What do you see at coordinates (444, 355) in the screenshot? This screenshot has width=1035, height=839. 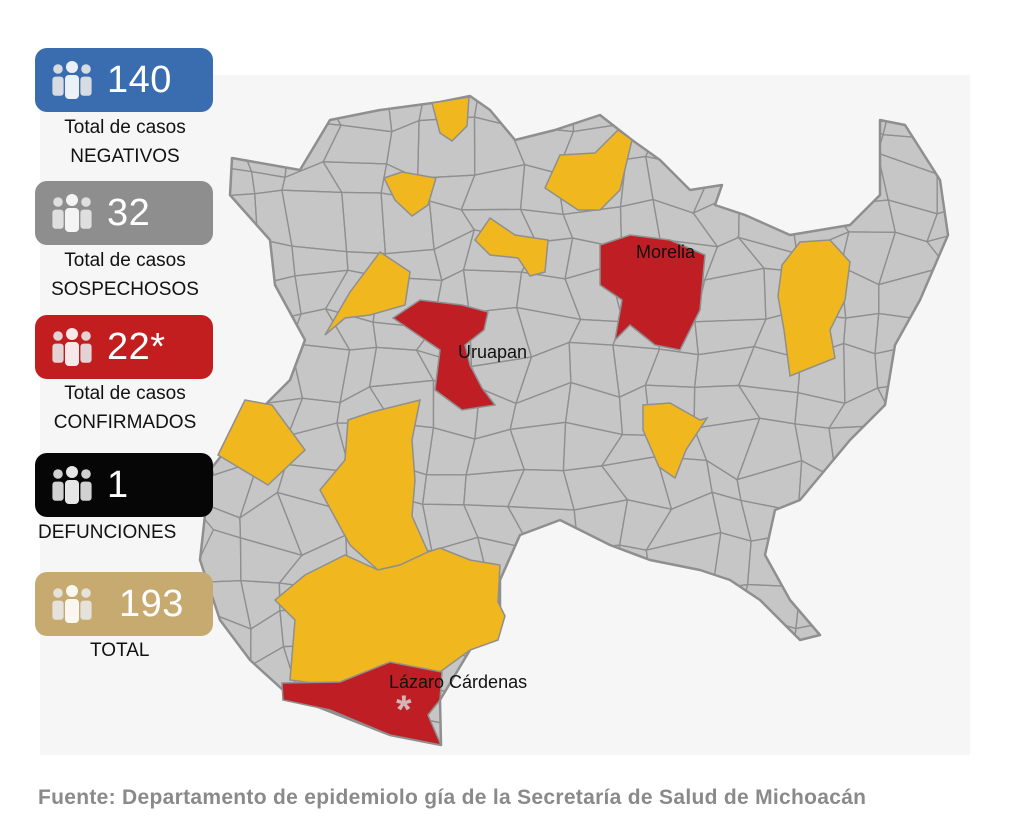 I see `region-confirmed-uruapan` at bounding box center [444, 355].